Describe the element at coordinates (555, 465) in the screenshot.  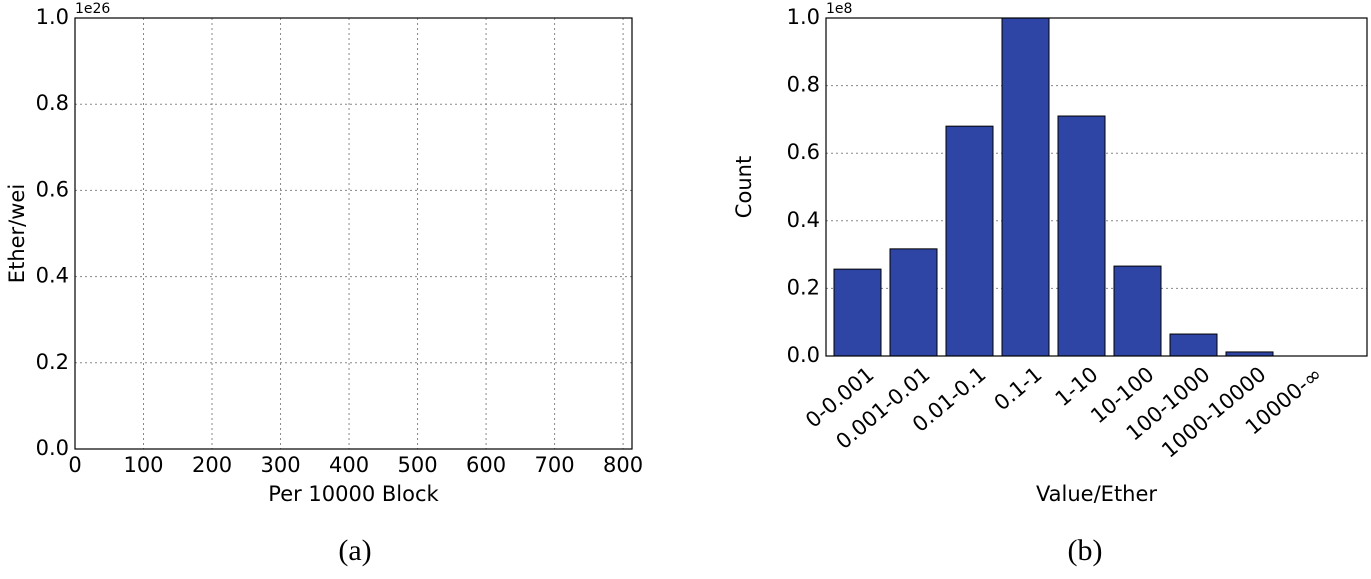
I see `x-tick-label: 700` at that location.